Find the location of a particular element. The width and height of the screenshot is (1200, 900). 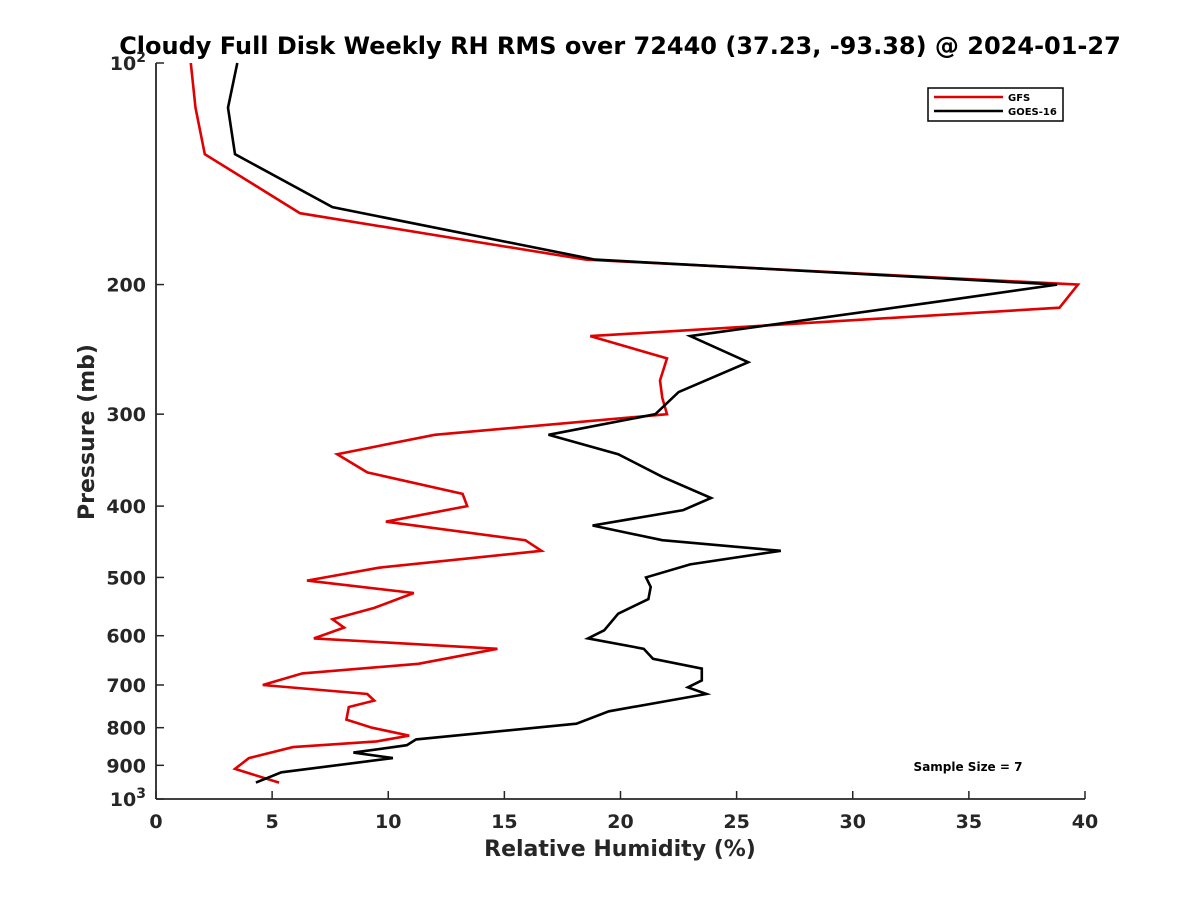

legend: GFS GOES-16 is located at coordinates (995, 104).